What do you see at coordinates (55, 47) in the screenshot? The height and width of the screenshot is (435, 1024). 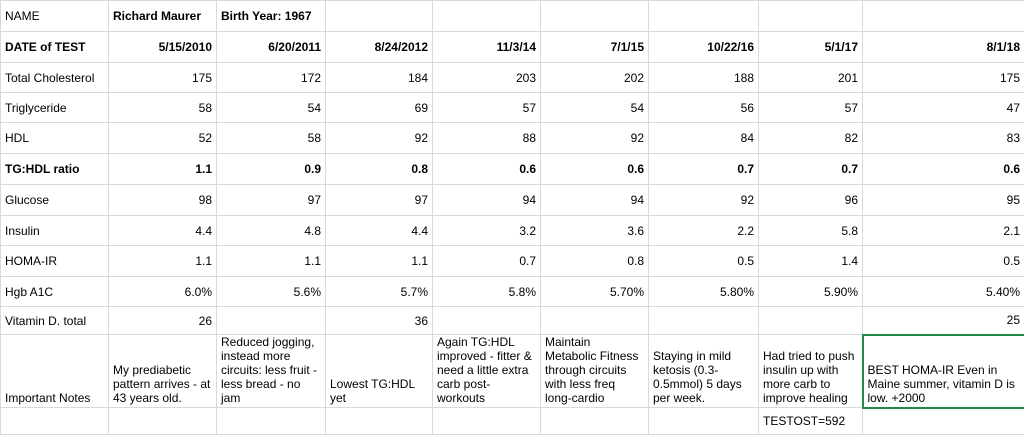 I see `row-label: DATE of TEST` at bounding box center [55, 47].